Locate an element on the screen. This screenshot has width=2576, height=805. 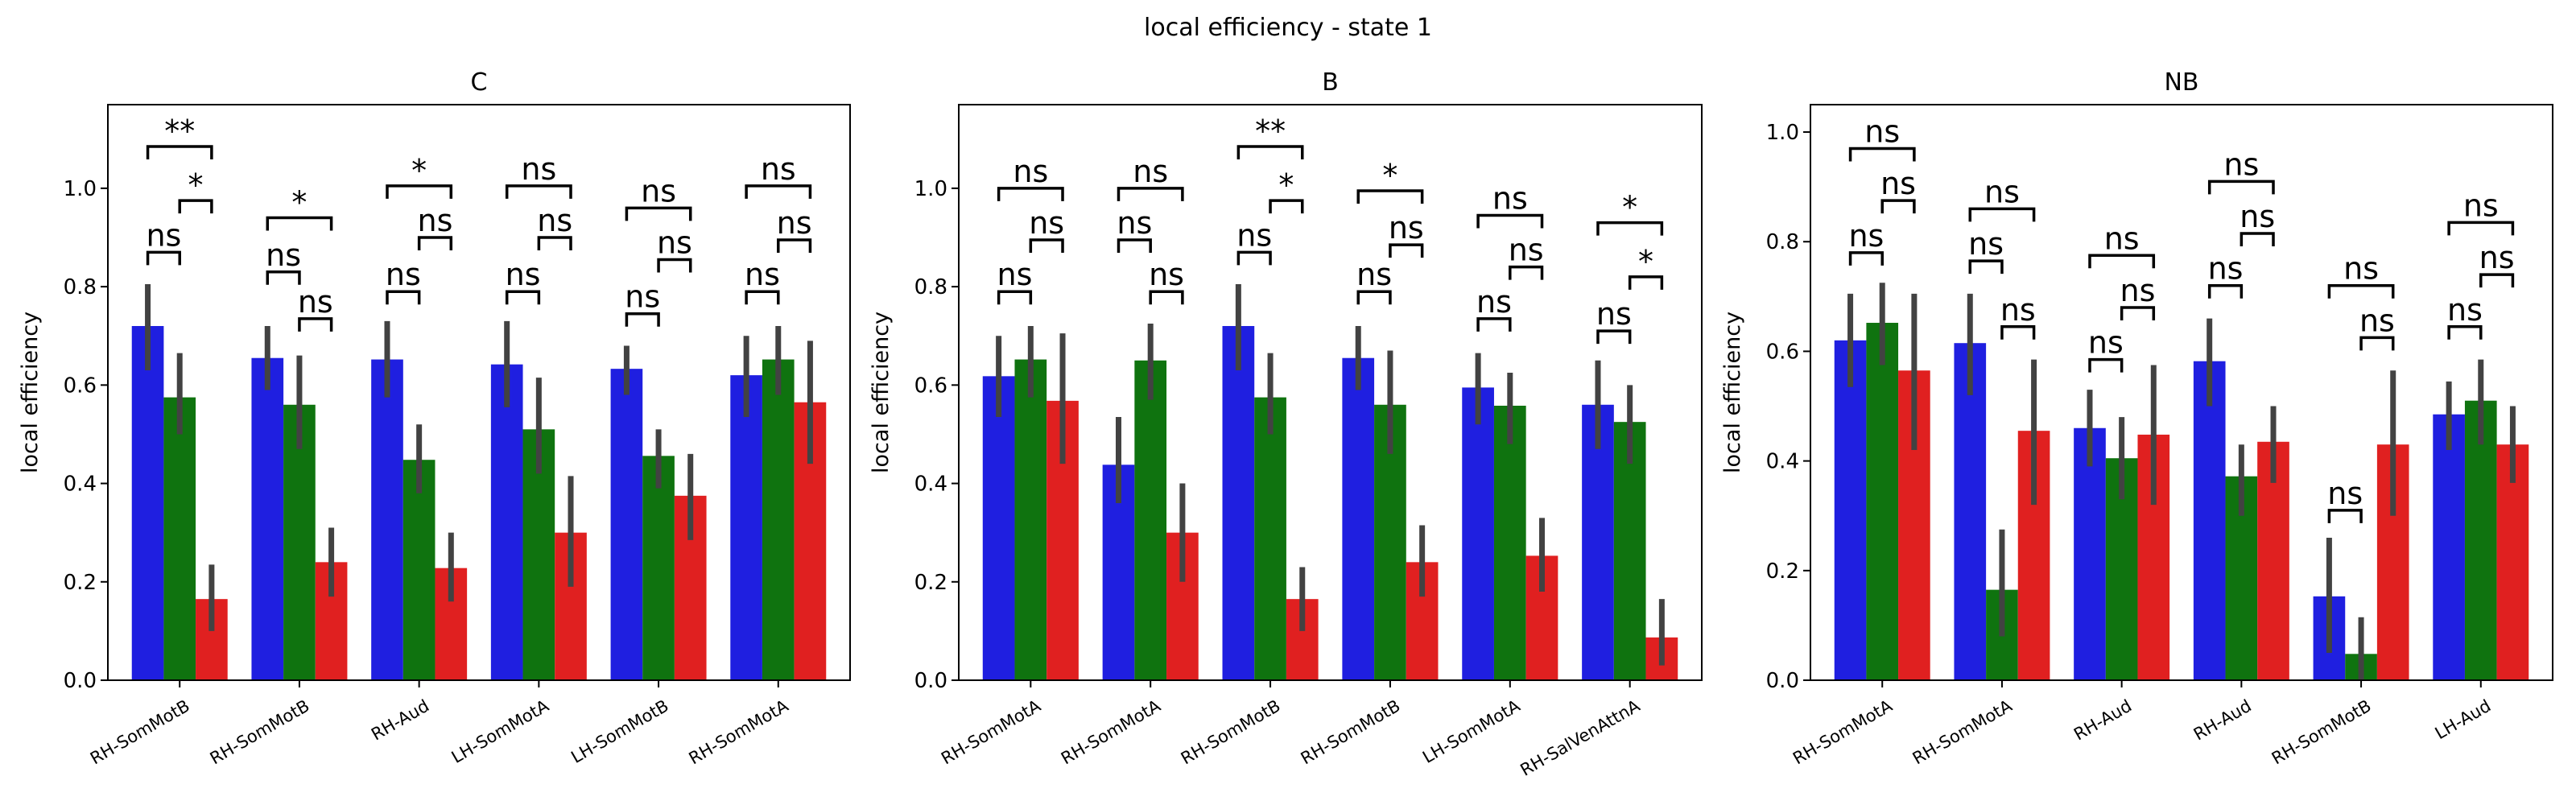
x-tick-label: LH-Aud is located at coordinates (2463, 720).